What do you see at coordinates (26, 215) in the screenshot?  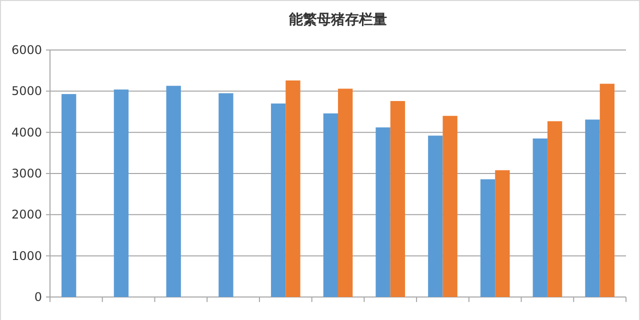 I see `y-tick-label: 2000` at bounding box center [26, 215].